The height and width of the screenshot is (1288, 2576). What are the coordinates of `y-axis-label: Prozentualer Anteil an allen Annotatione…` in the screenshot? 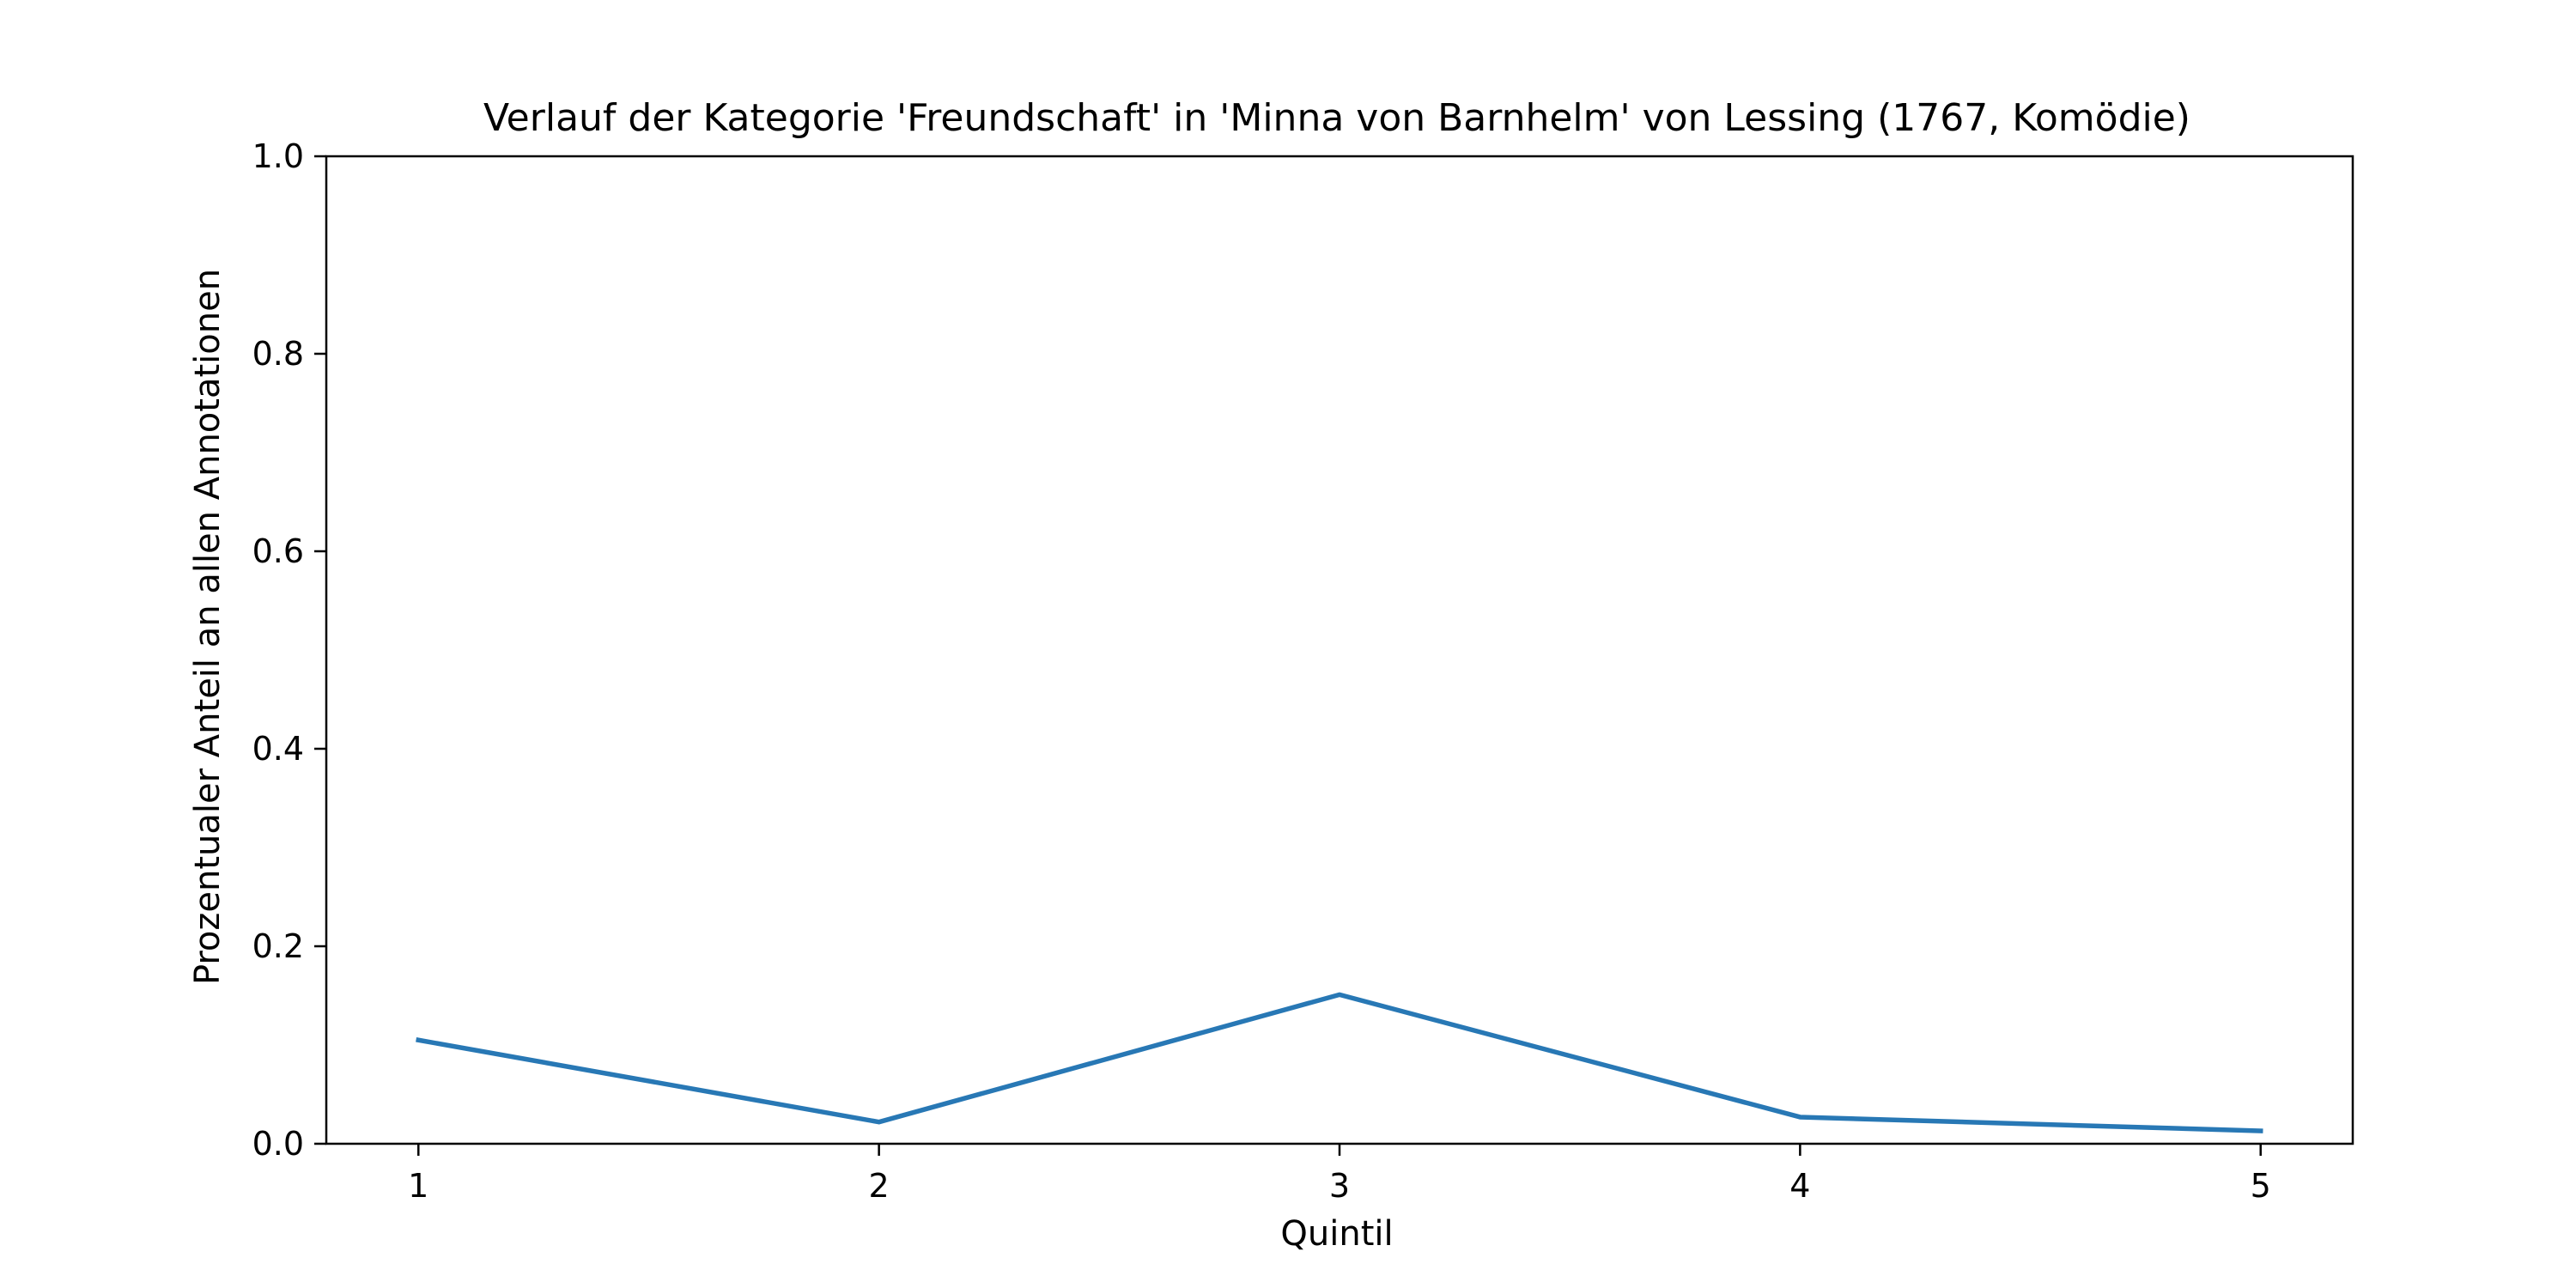 It's located at (208, 627).